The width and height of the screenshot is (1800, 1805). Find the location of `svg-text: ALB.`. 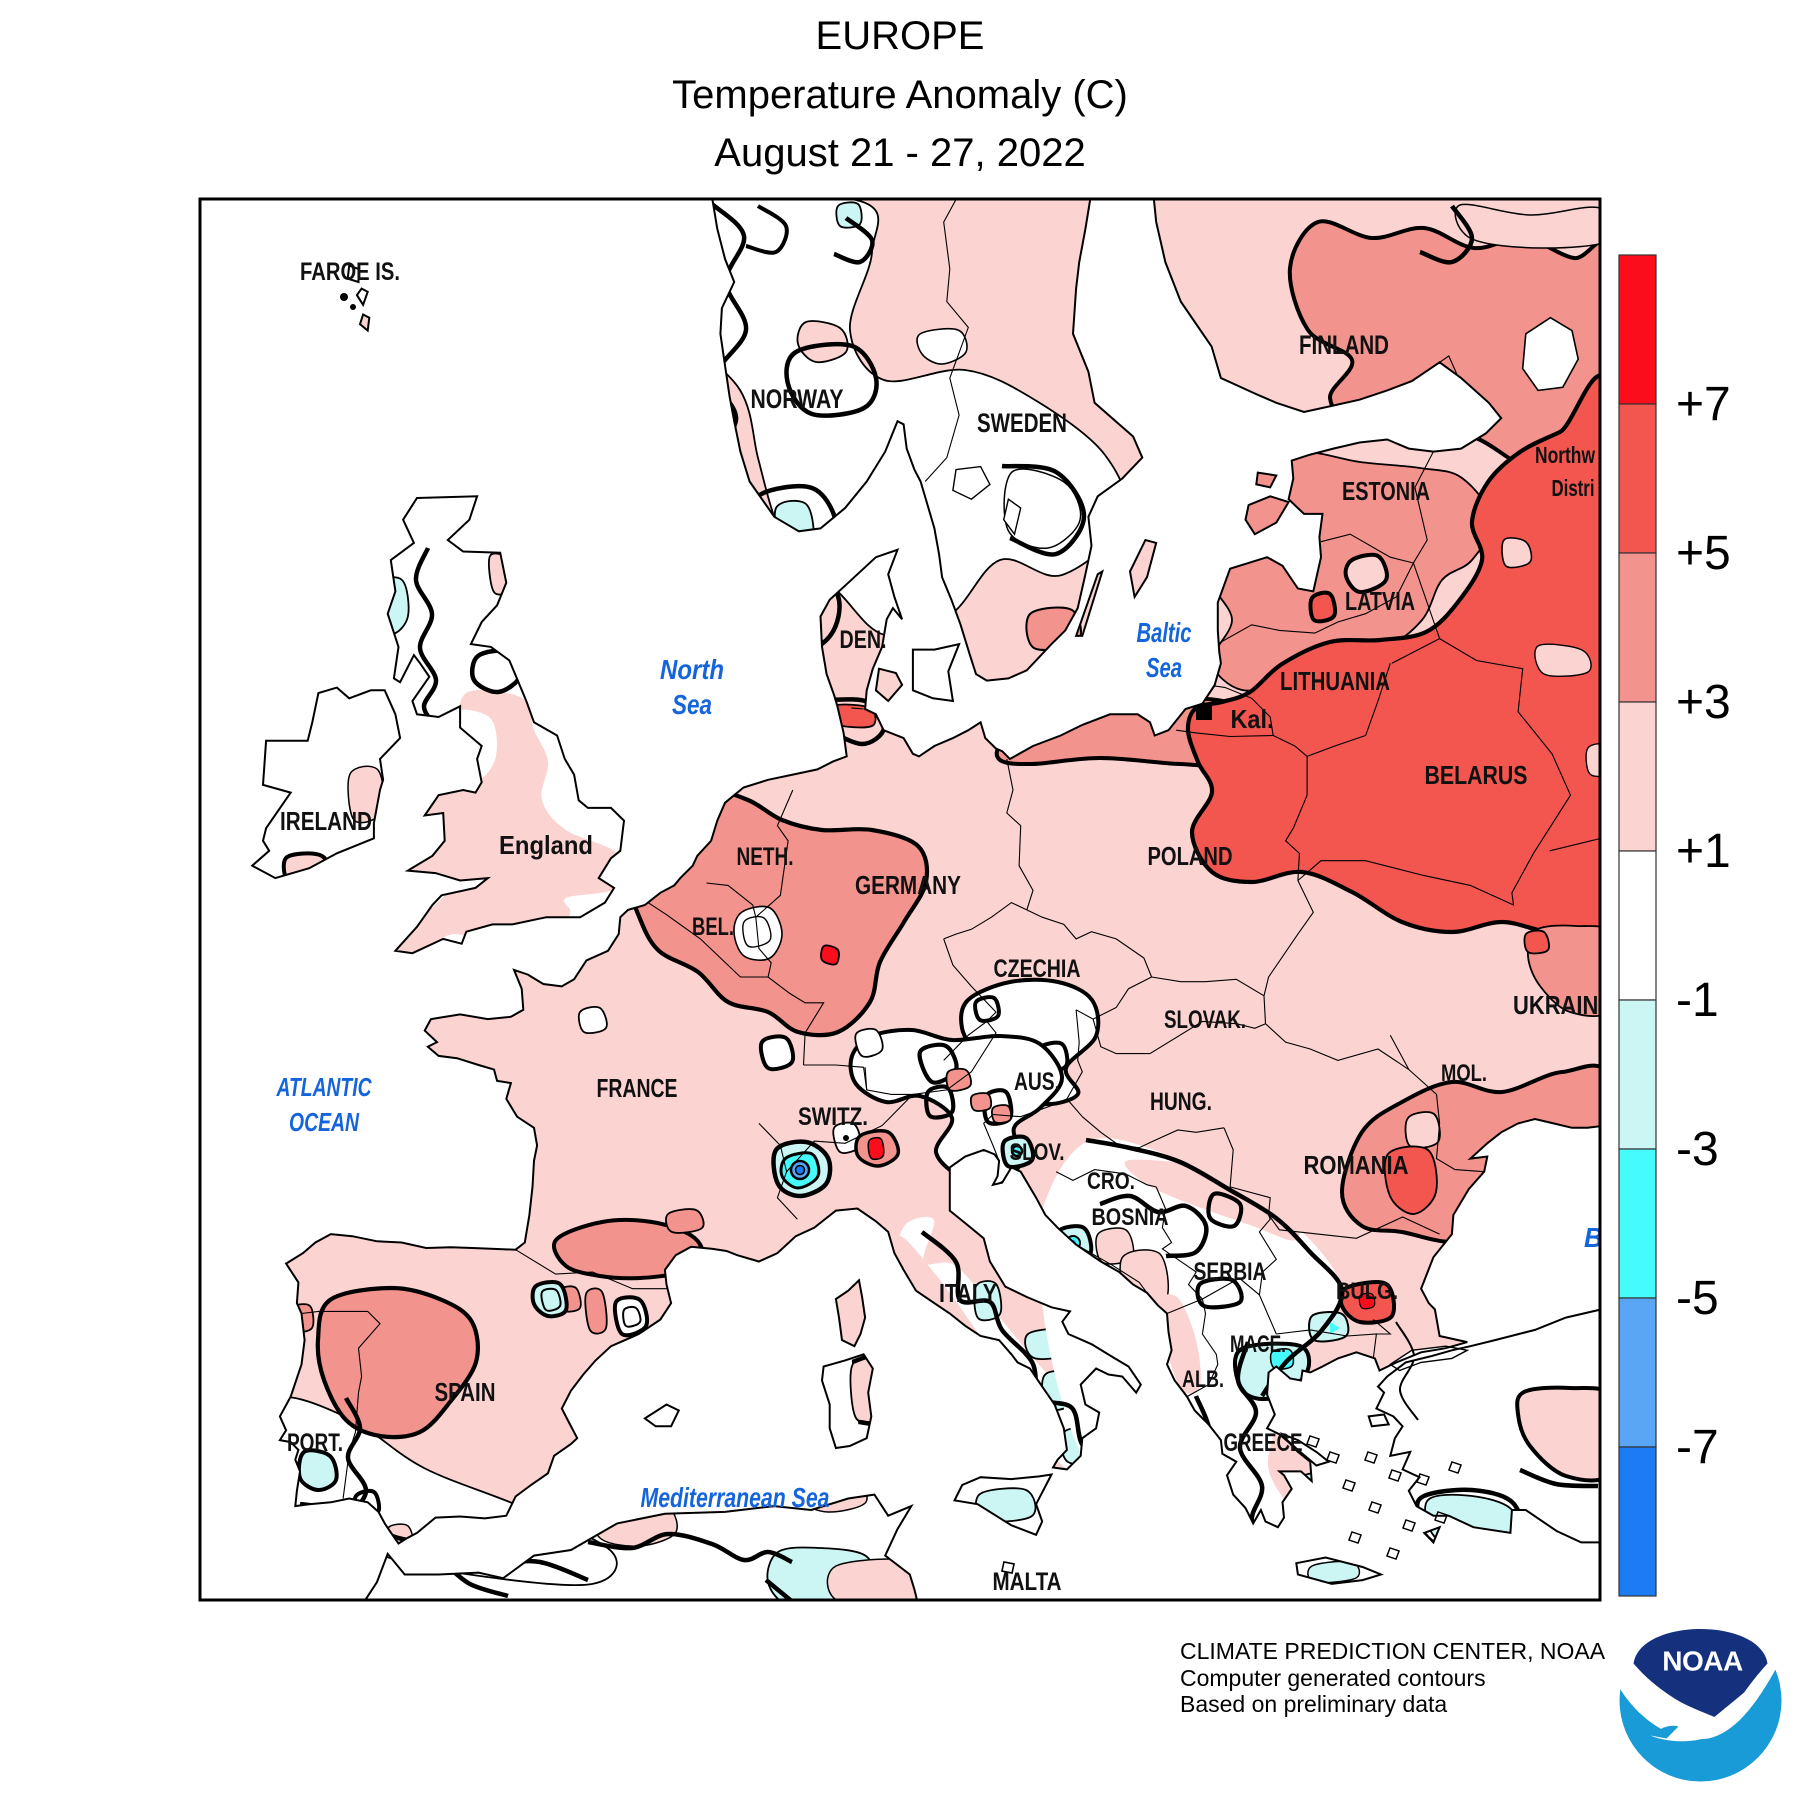

svg-text: ALB. is located at coordinates (1203, 1379).